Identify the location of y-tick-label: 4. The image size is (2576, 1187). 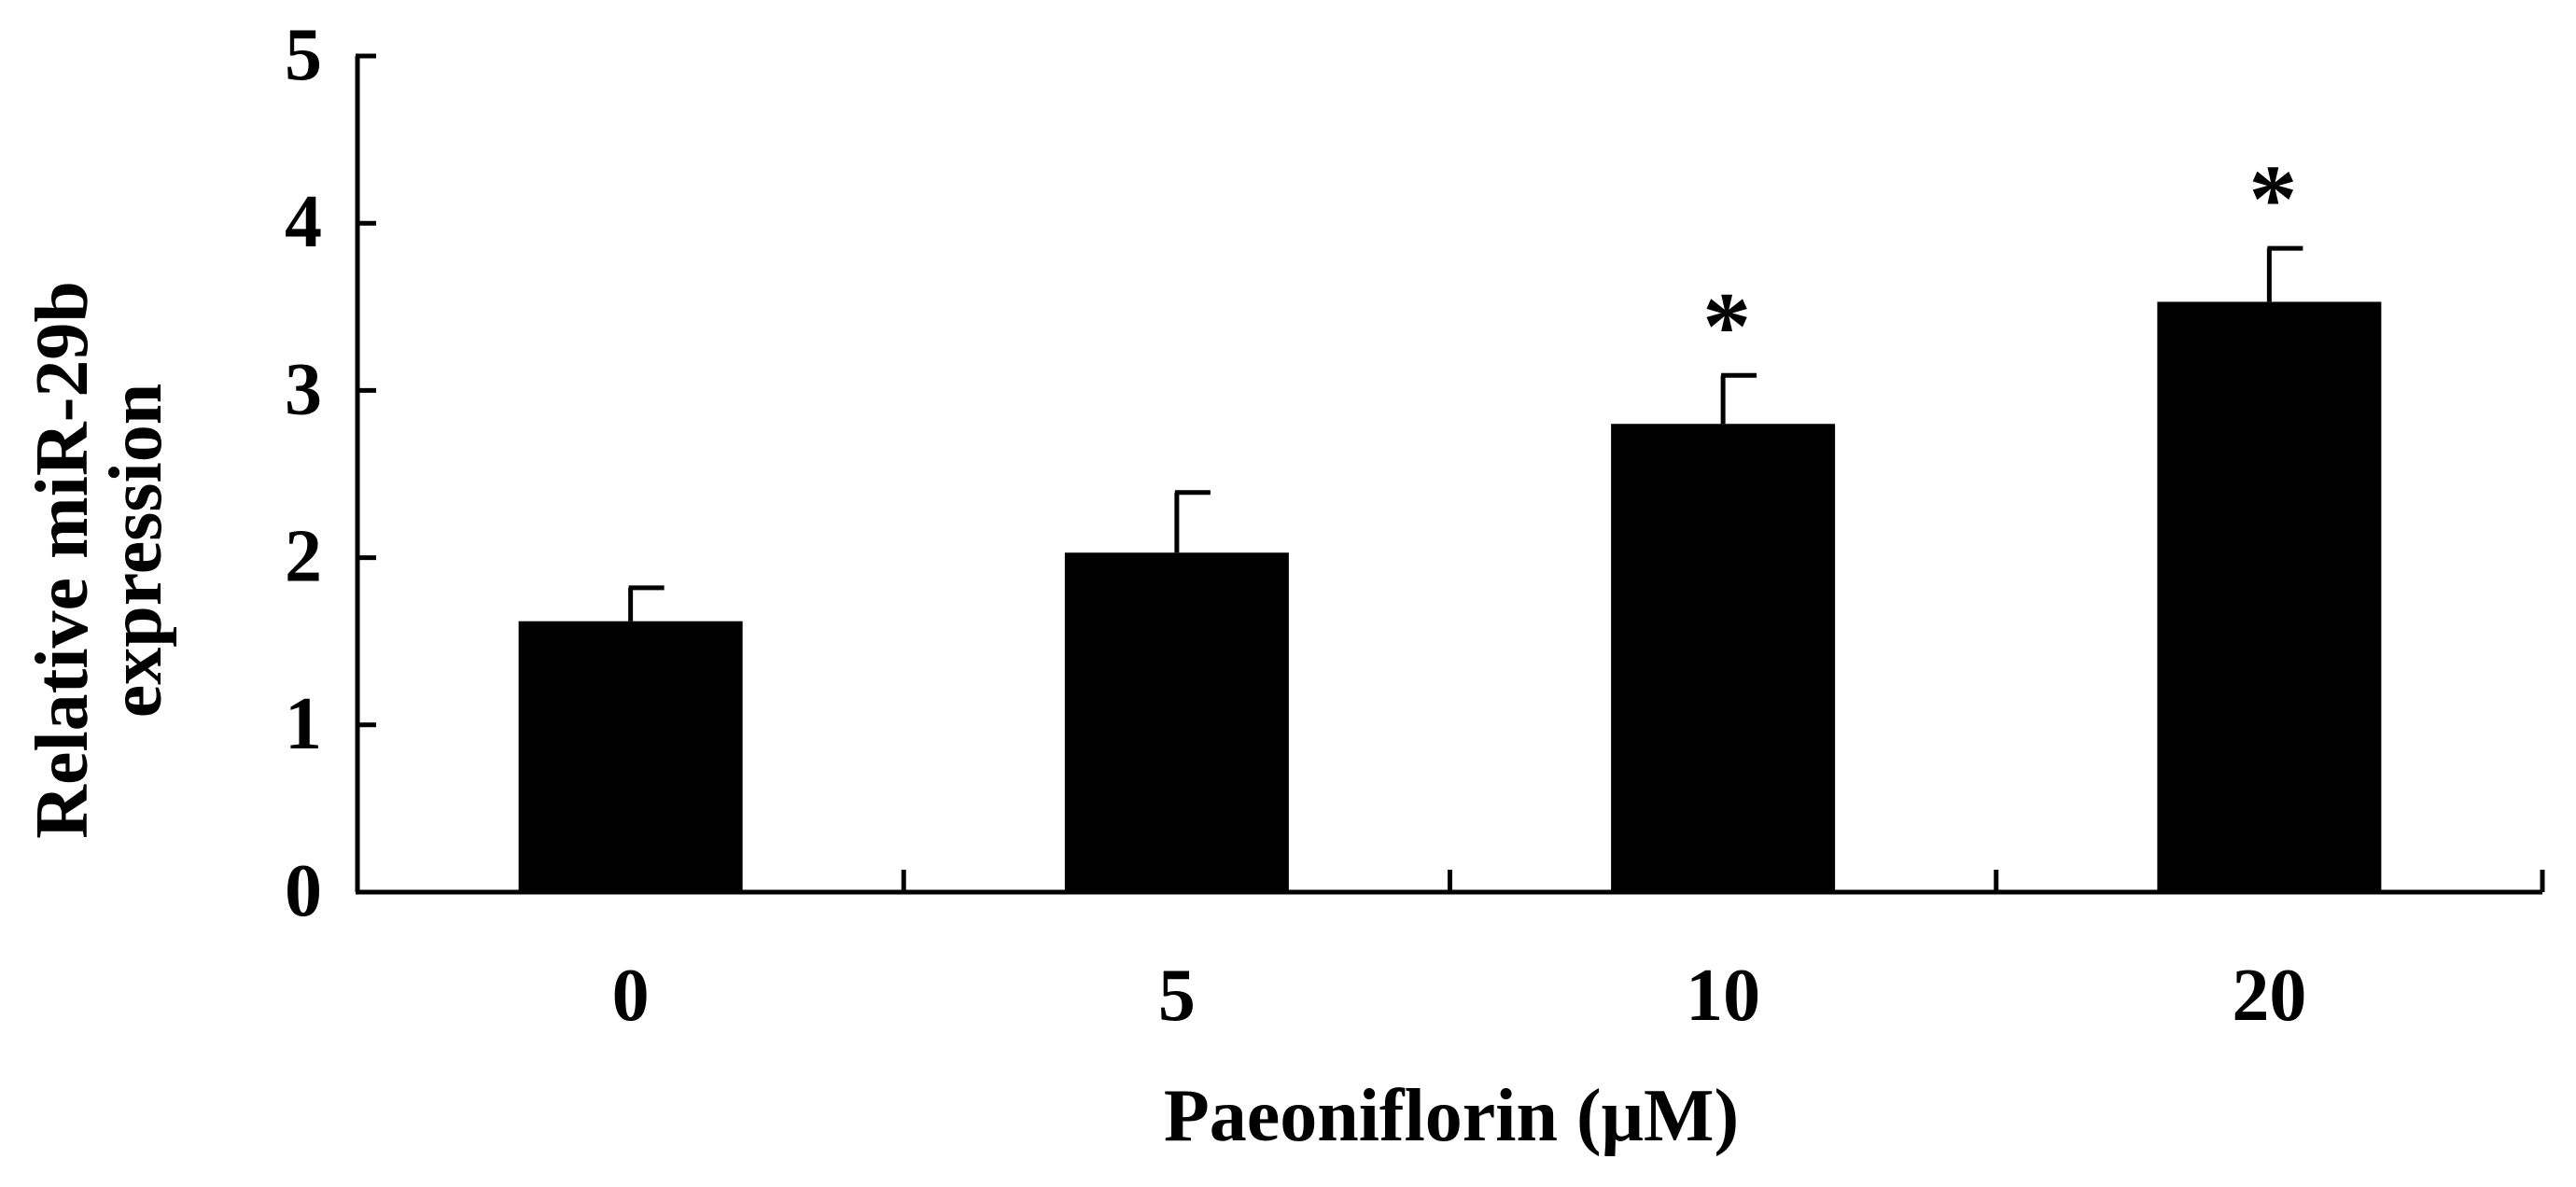
(303, 222).